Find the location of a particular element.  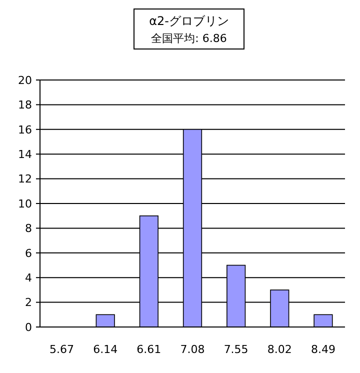

x-tick-label: 8.49 is located at coordinates (323, 349).